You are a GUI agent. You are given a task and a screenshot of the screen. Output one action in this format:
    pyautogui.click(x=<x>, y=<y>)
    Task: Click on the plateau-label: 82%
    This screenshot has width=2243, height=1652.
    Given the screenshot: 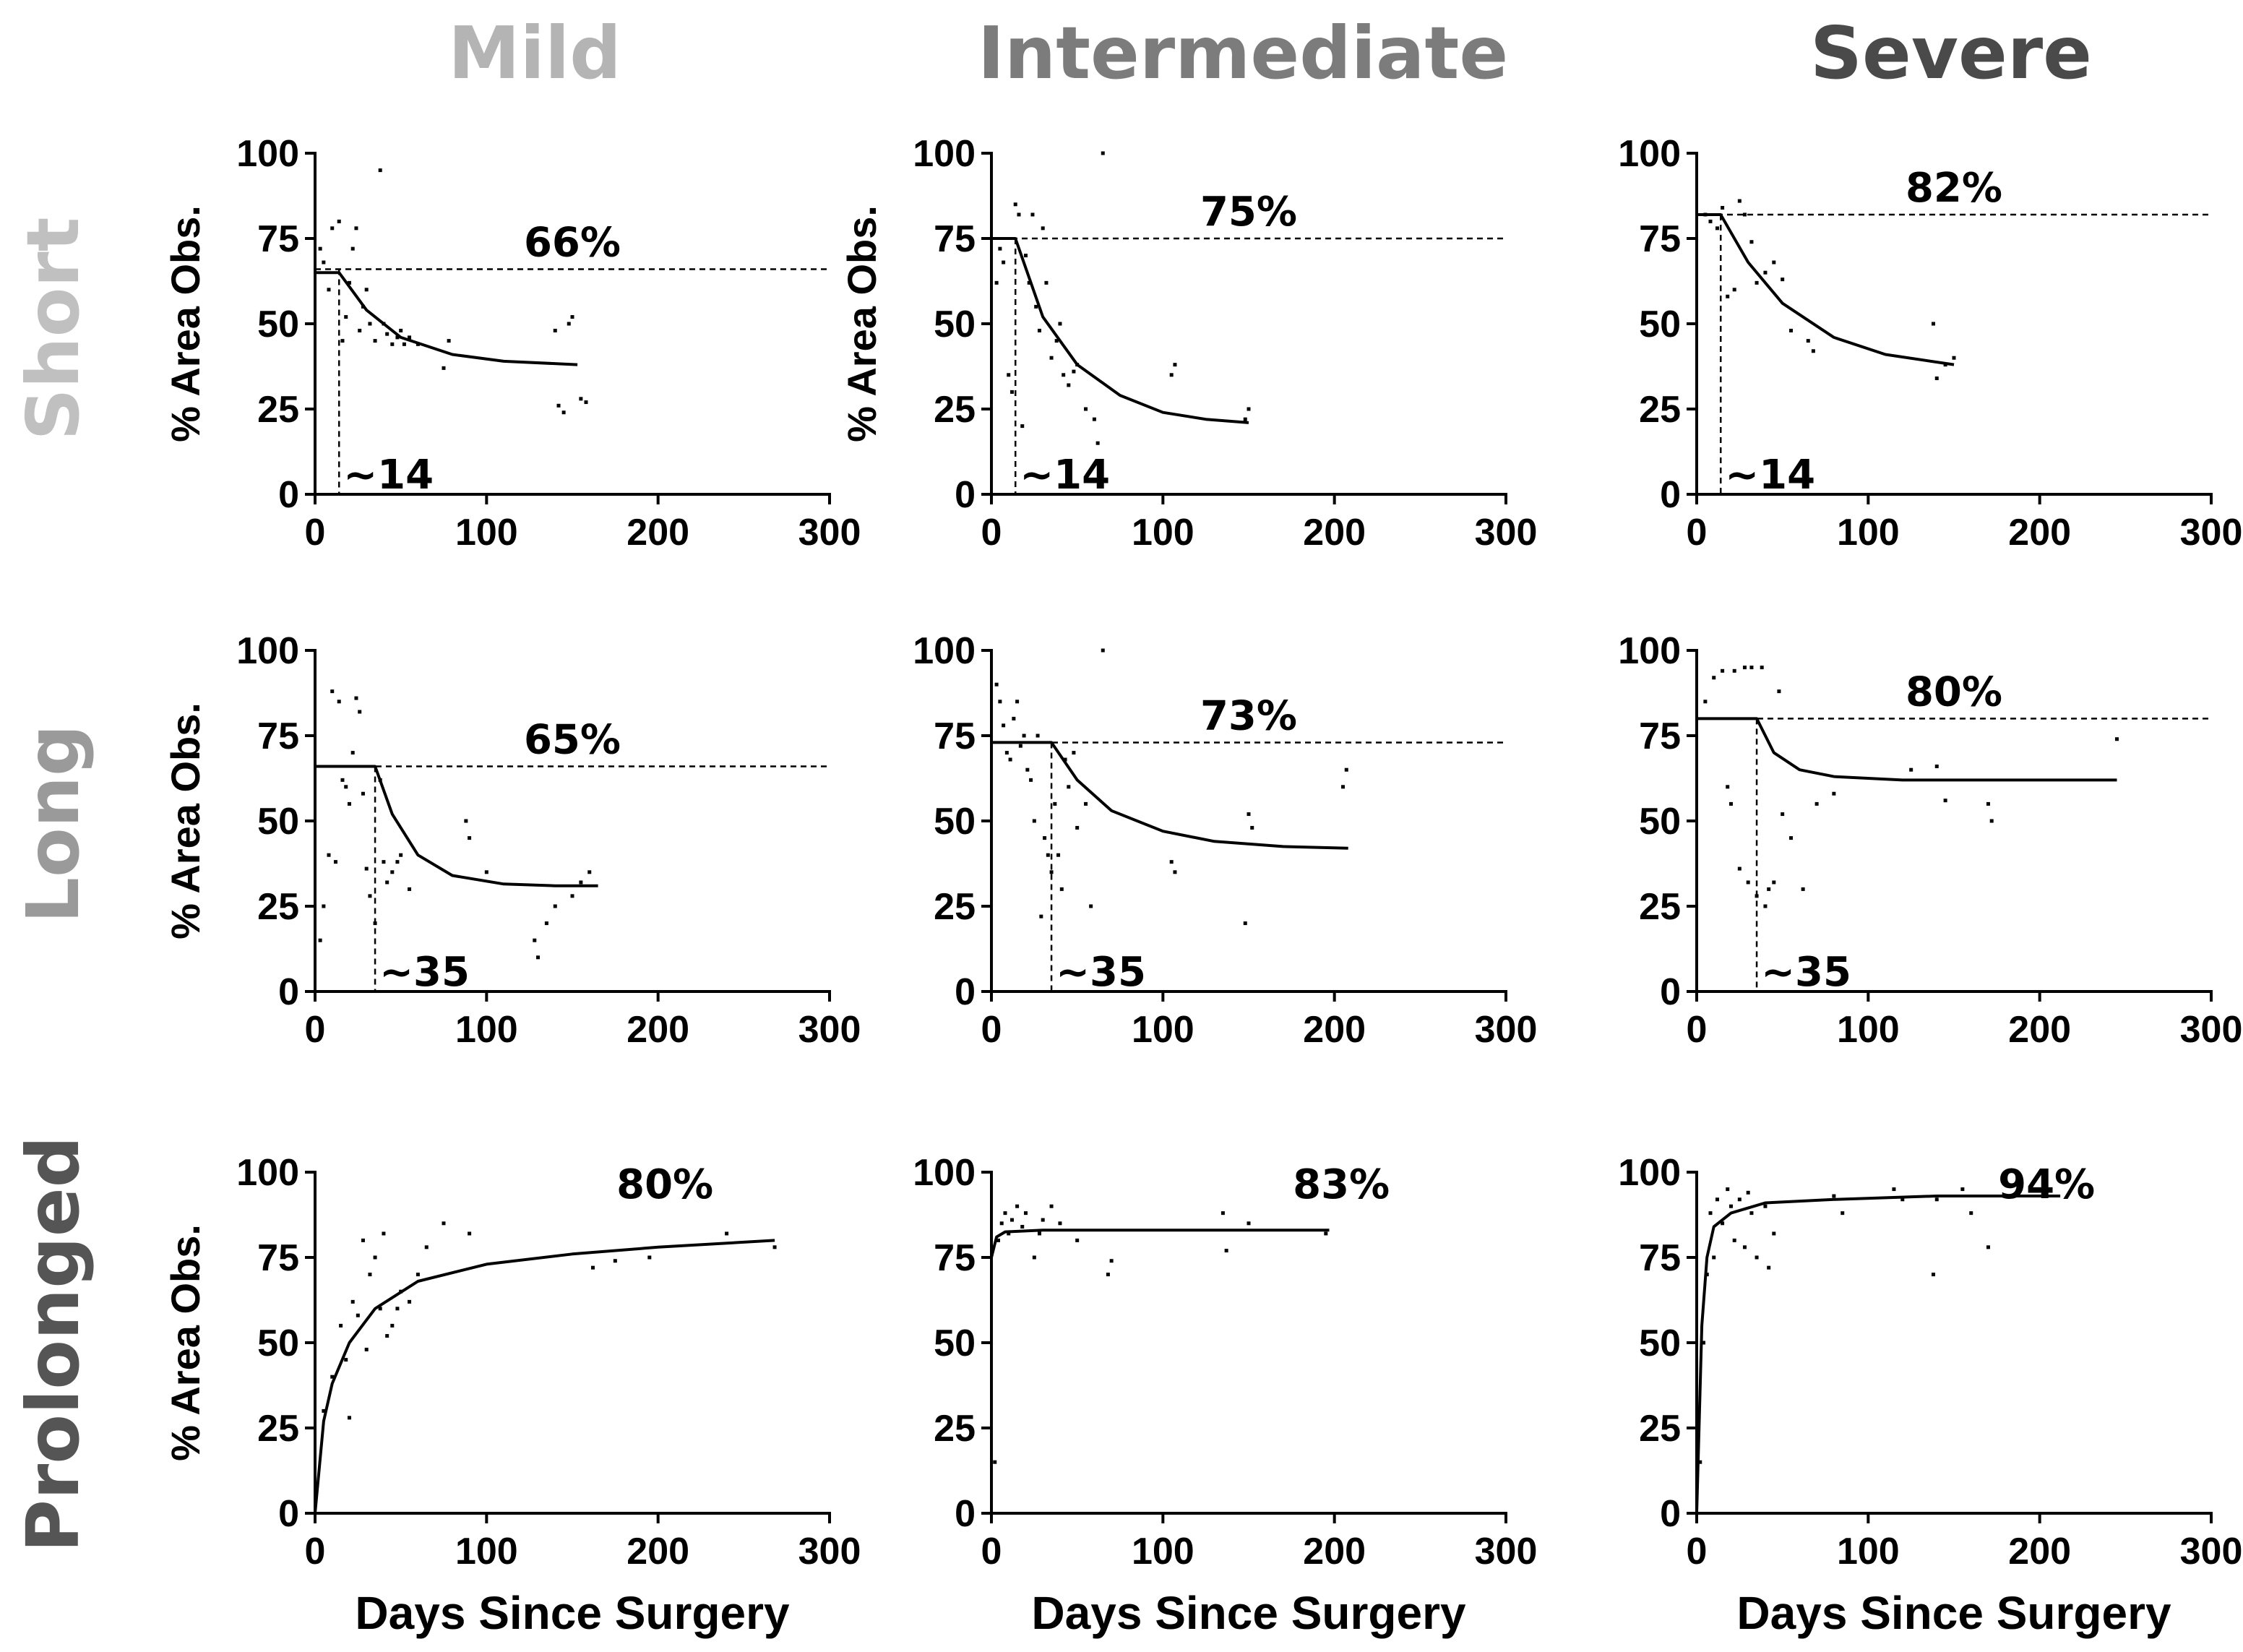 What is the action you would take?
    pyautogui.click(x=1954, y=188)
    